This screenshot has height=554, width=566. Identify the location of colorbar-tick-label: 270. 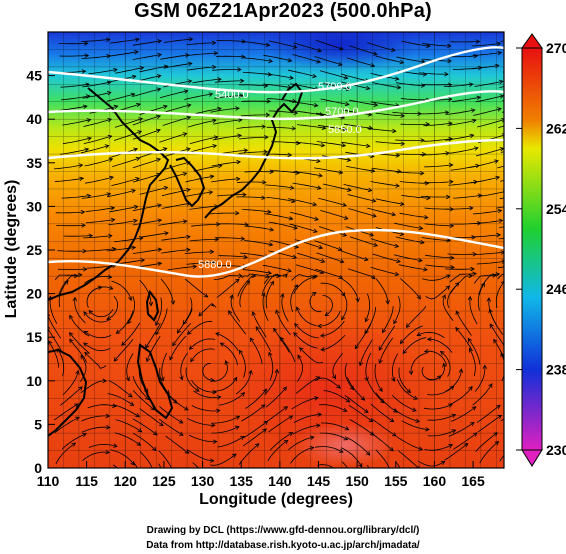
(556, 48).